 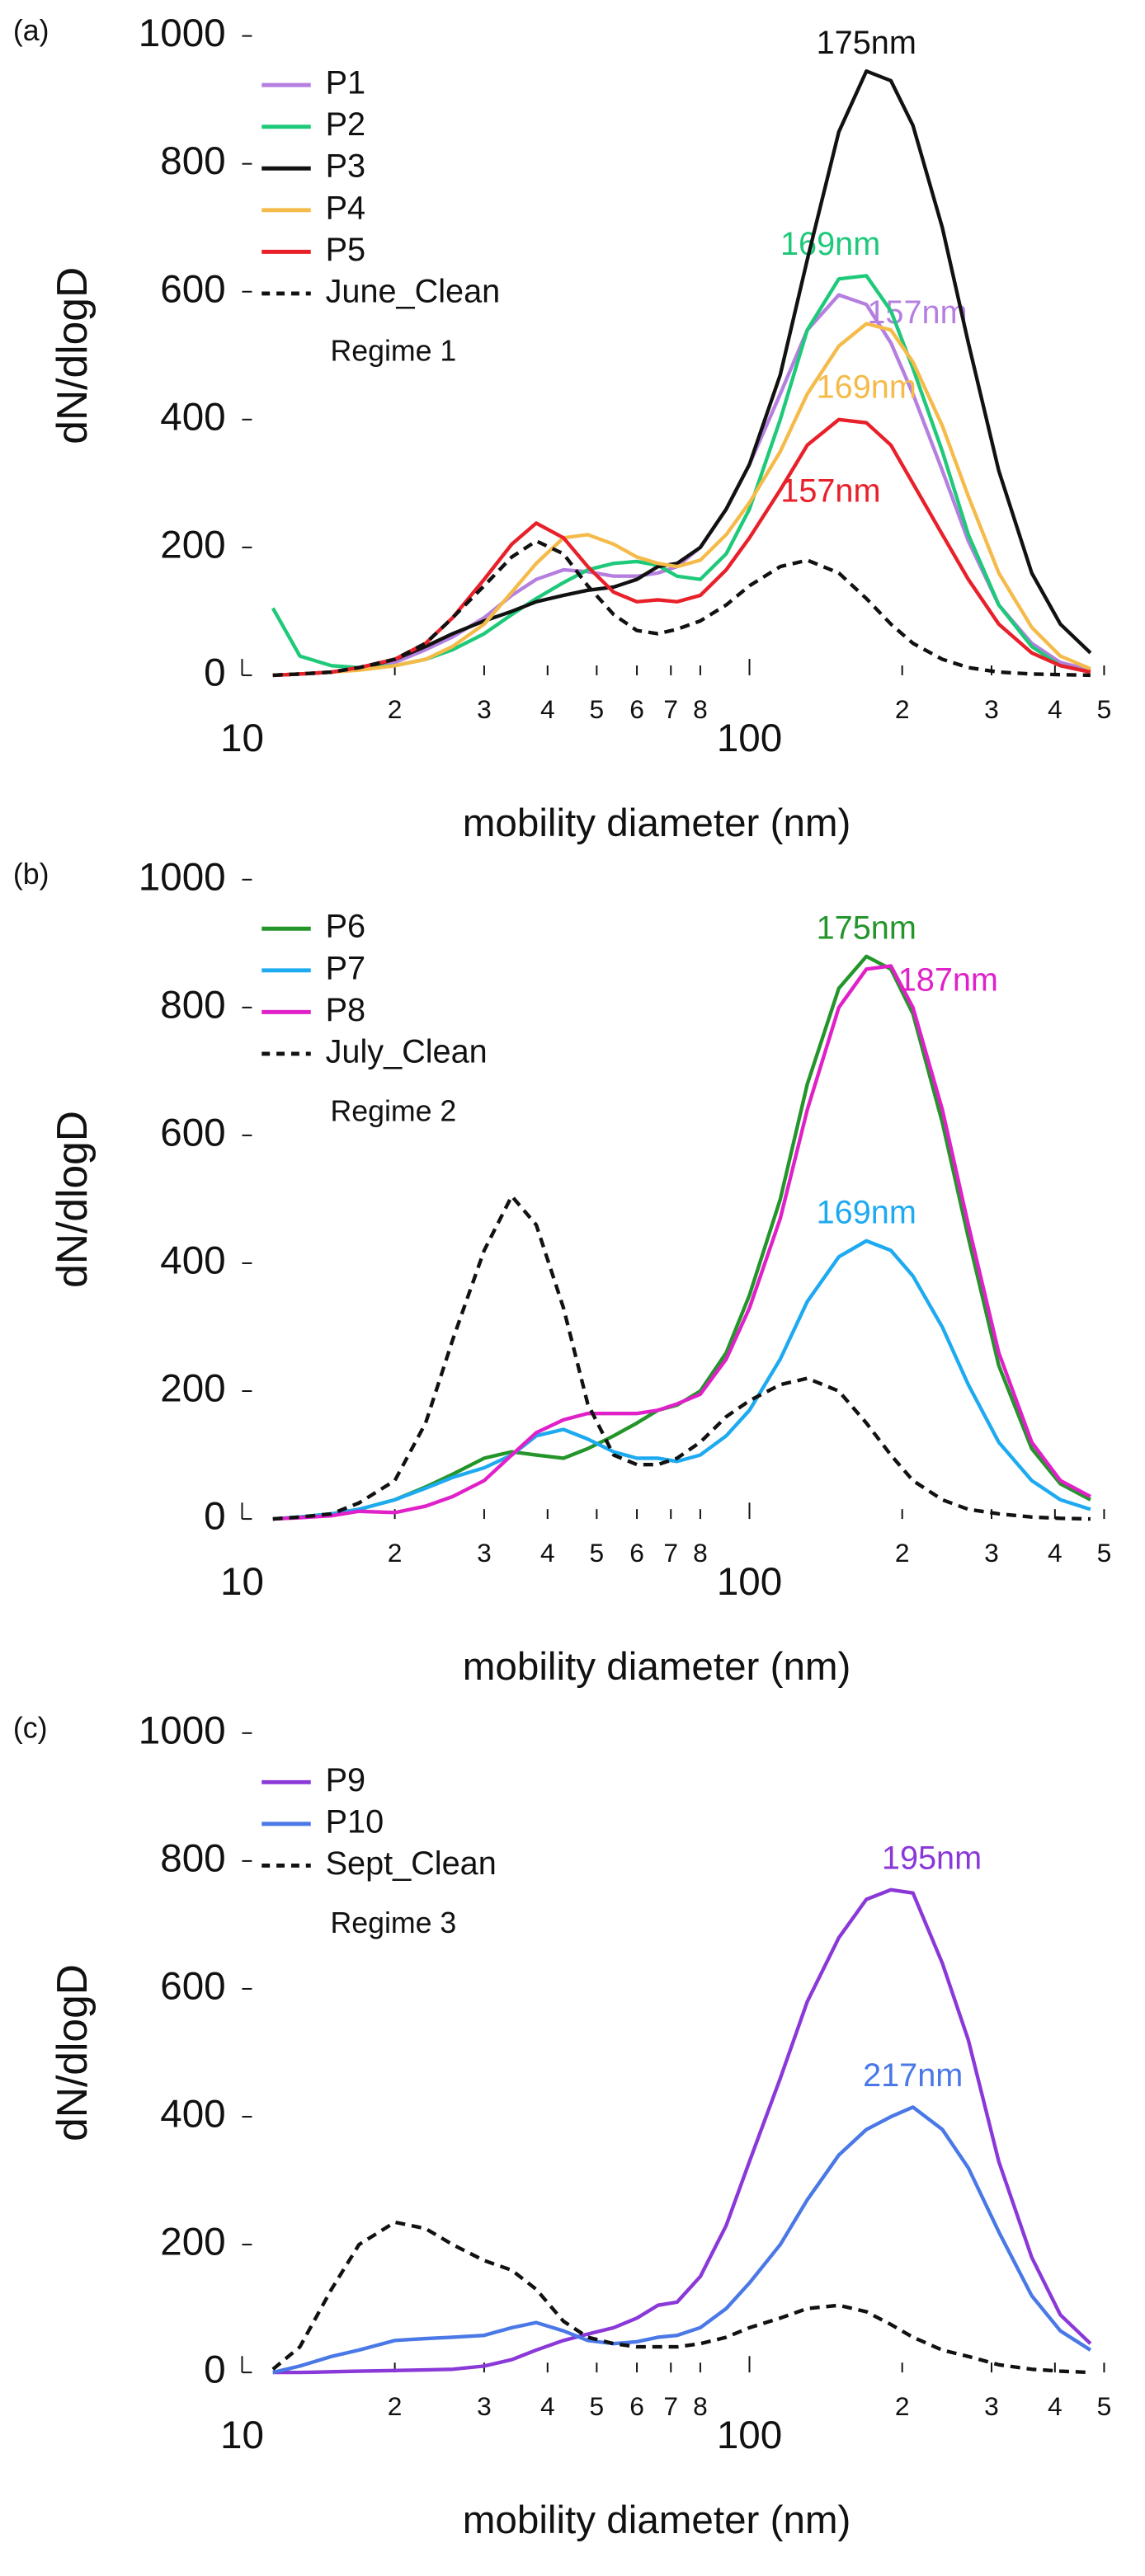 I want to click on legend-label: P2, so click(x=346, y=124).